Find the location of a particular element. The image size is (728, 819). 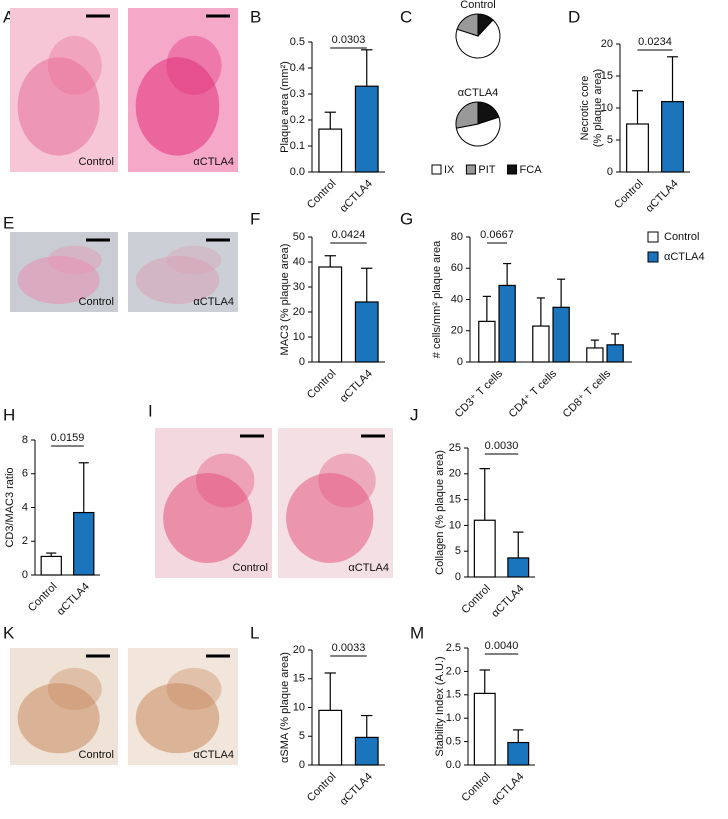

p-value: 0.0303 is located at coordinates (349, 40).